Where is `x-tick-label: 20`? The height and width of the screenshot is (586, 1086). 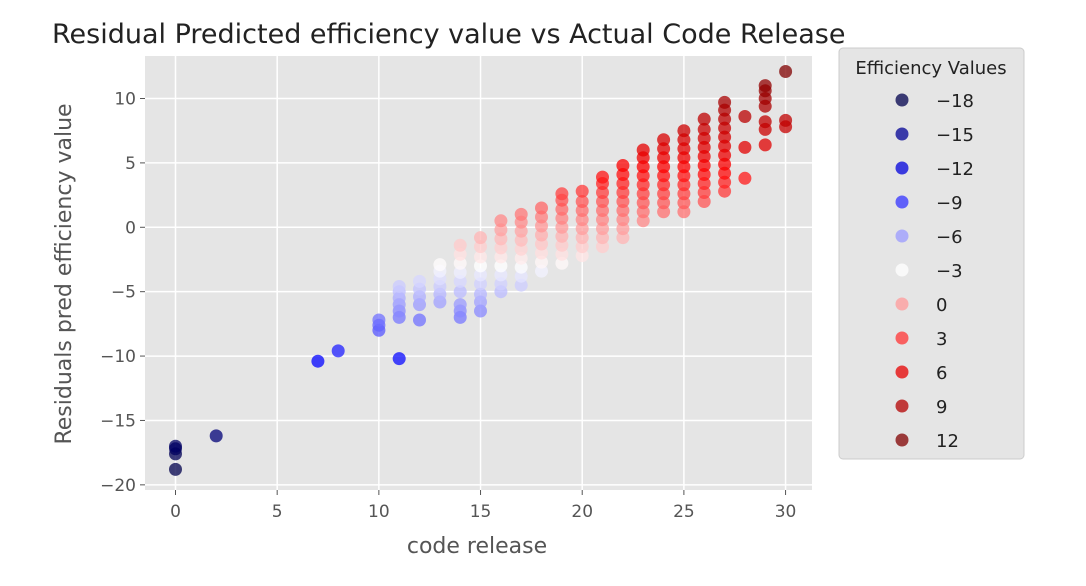 x-tick-label: 20 is located at coordinates (582, 512).